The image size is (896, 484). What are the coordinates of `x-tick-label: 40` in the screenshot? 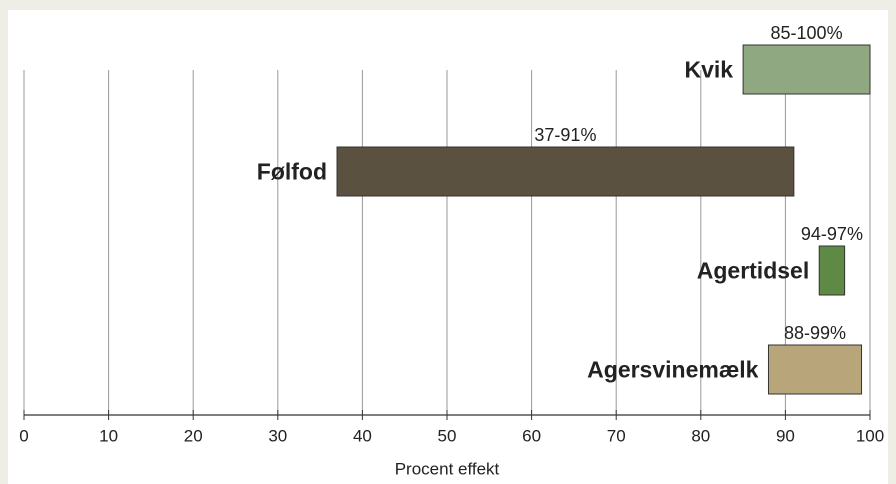 It's located at (362, 435).